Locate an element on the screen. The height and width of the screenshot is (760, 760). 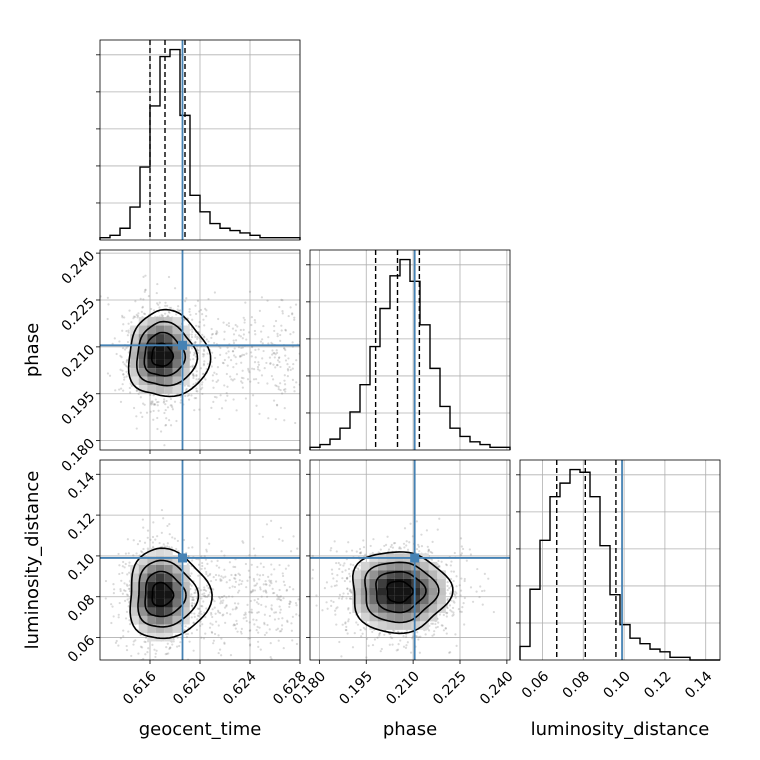
density-geocent_time-luminosity_distance is located at coordinates (198, 561).